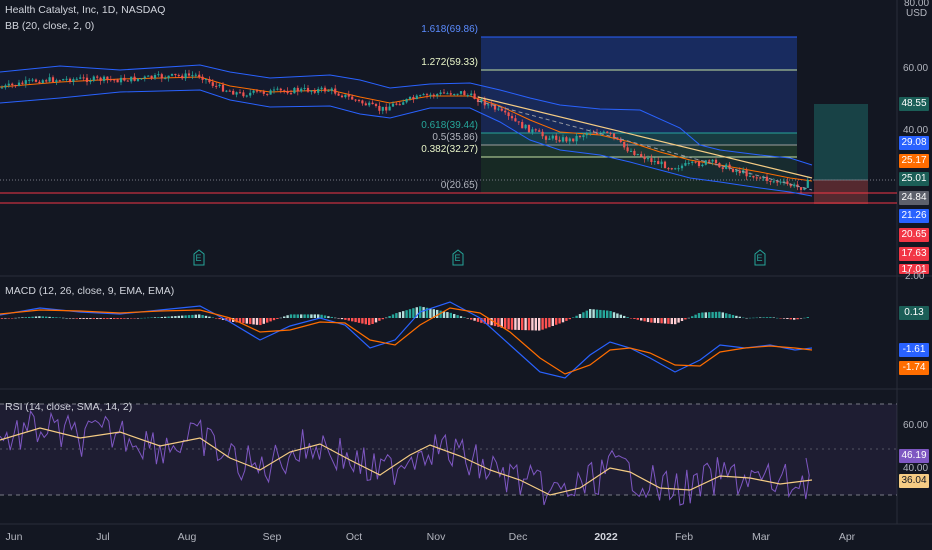 The height and width of the screenshot is (550, 932). I want to click on currency-label: USD, so click(917, 13).